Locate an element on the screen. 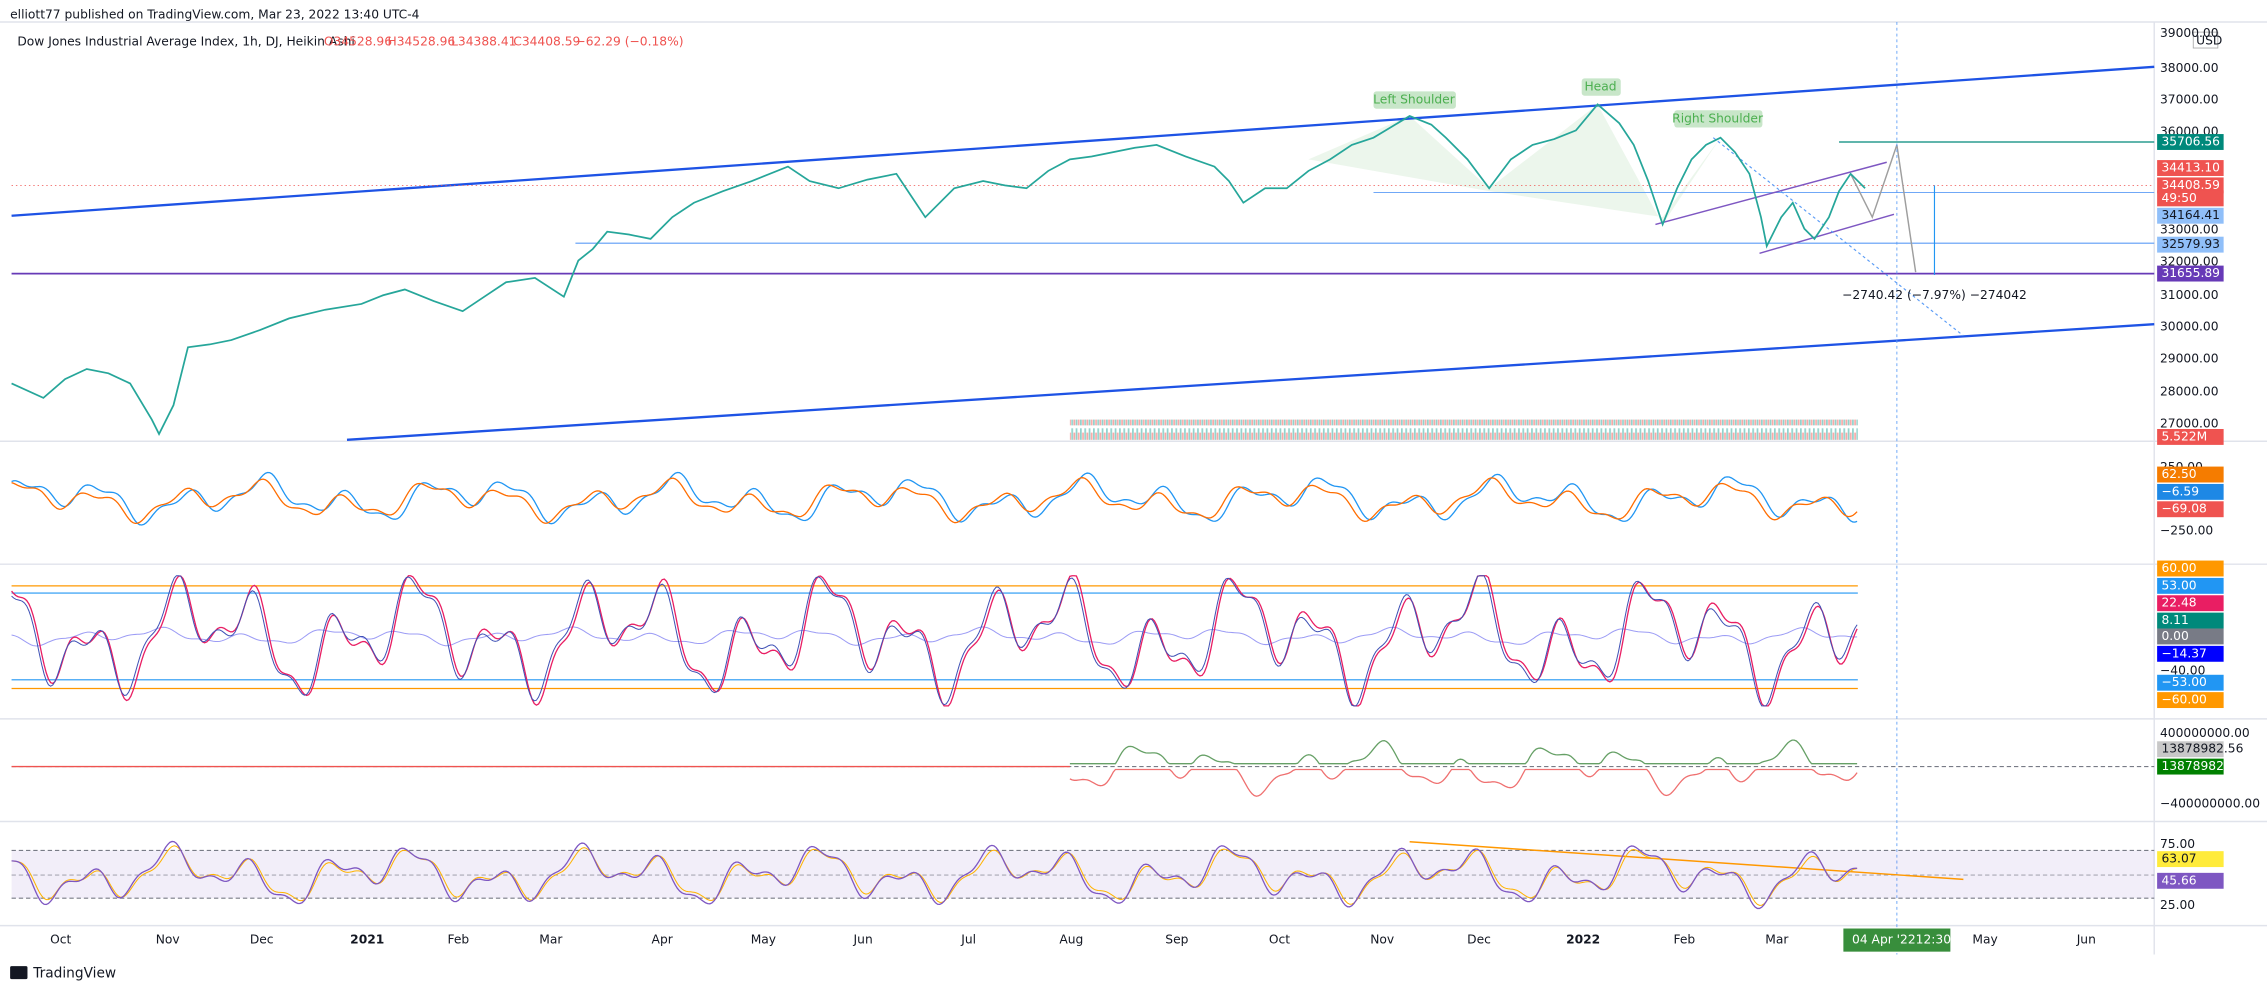  open: O34528.96 is located at coordinates (358, 42).